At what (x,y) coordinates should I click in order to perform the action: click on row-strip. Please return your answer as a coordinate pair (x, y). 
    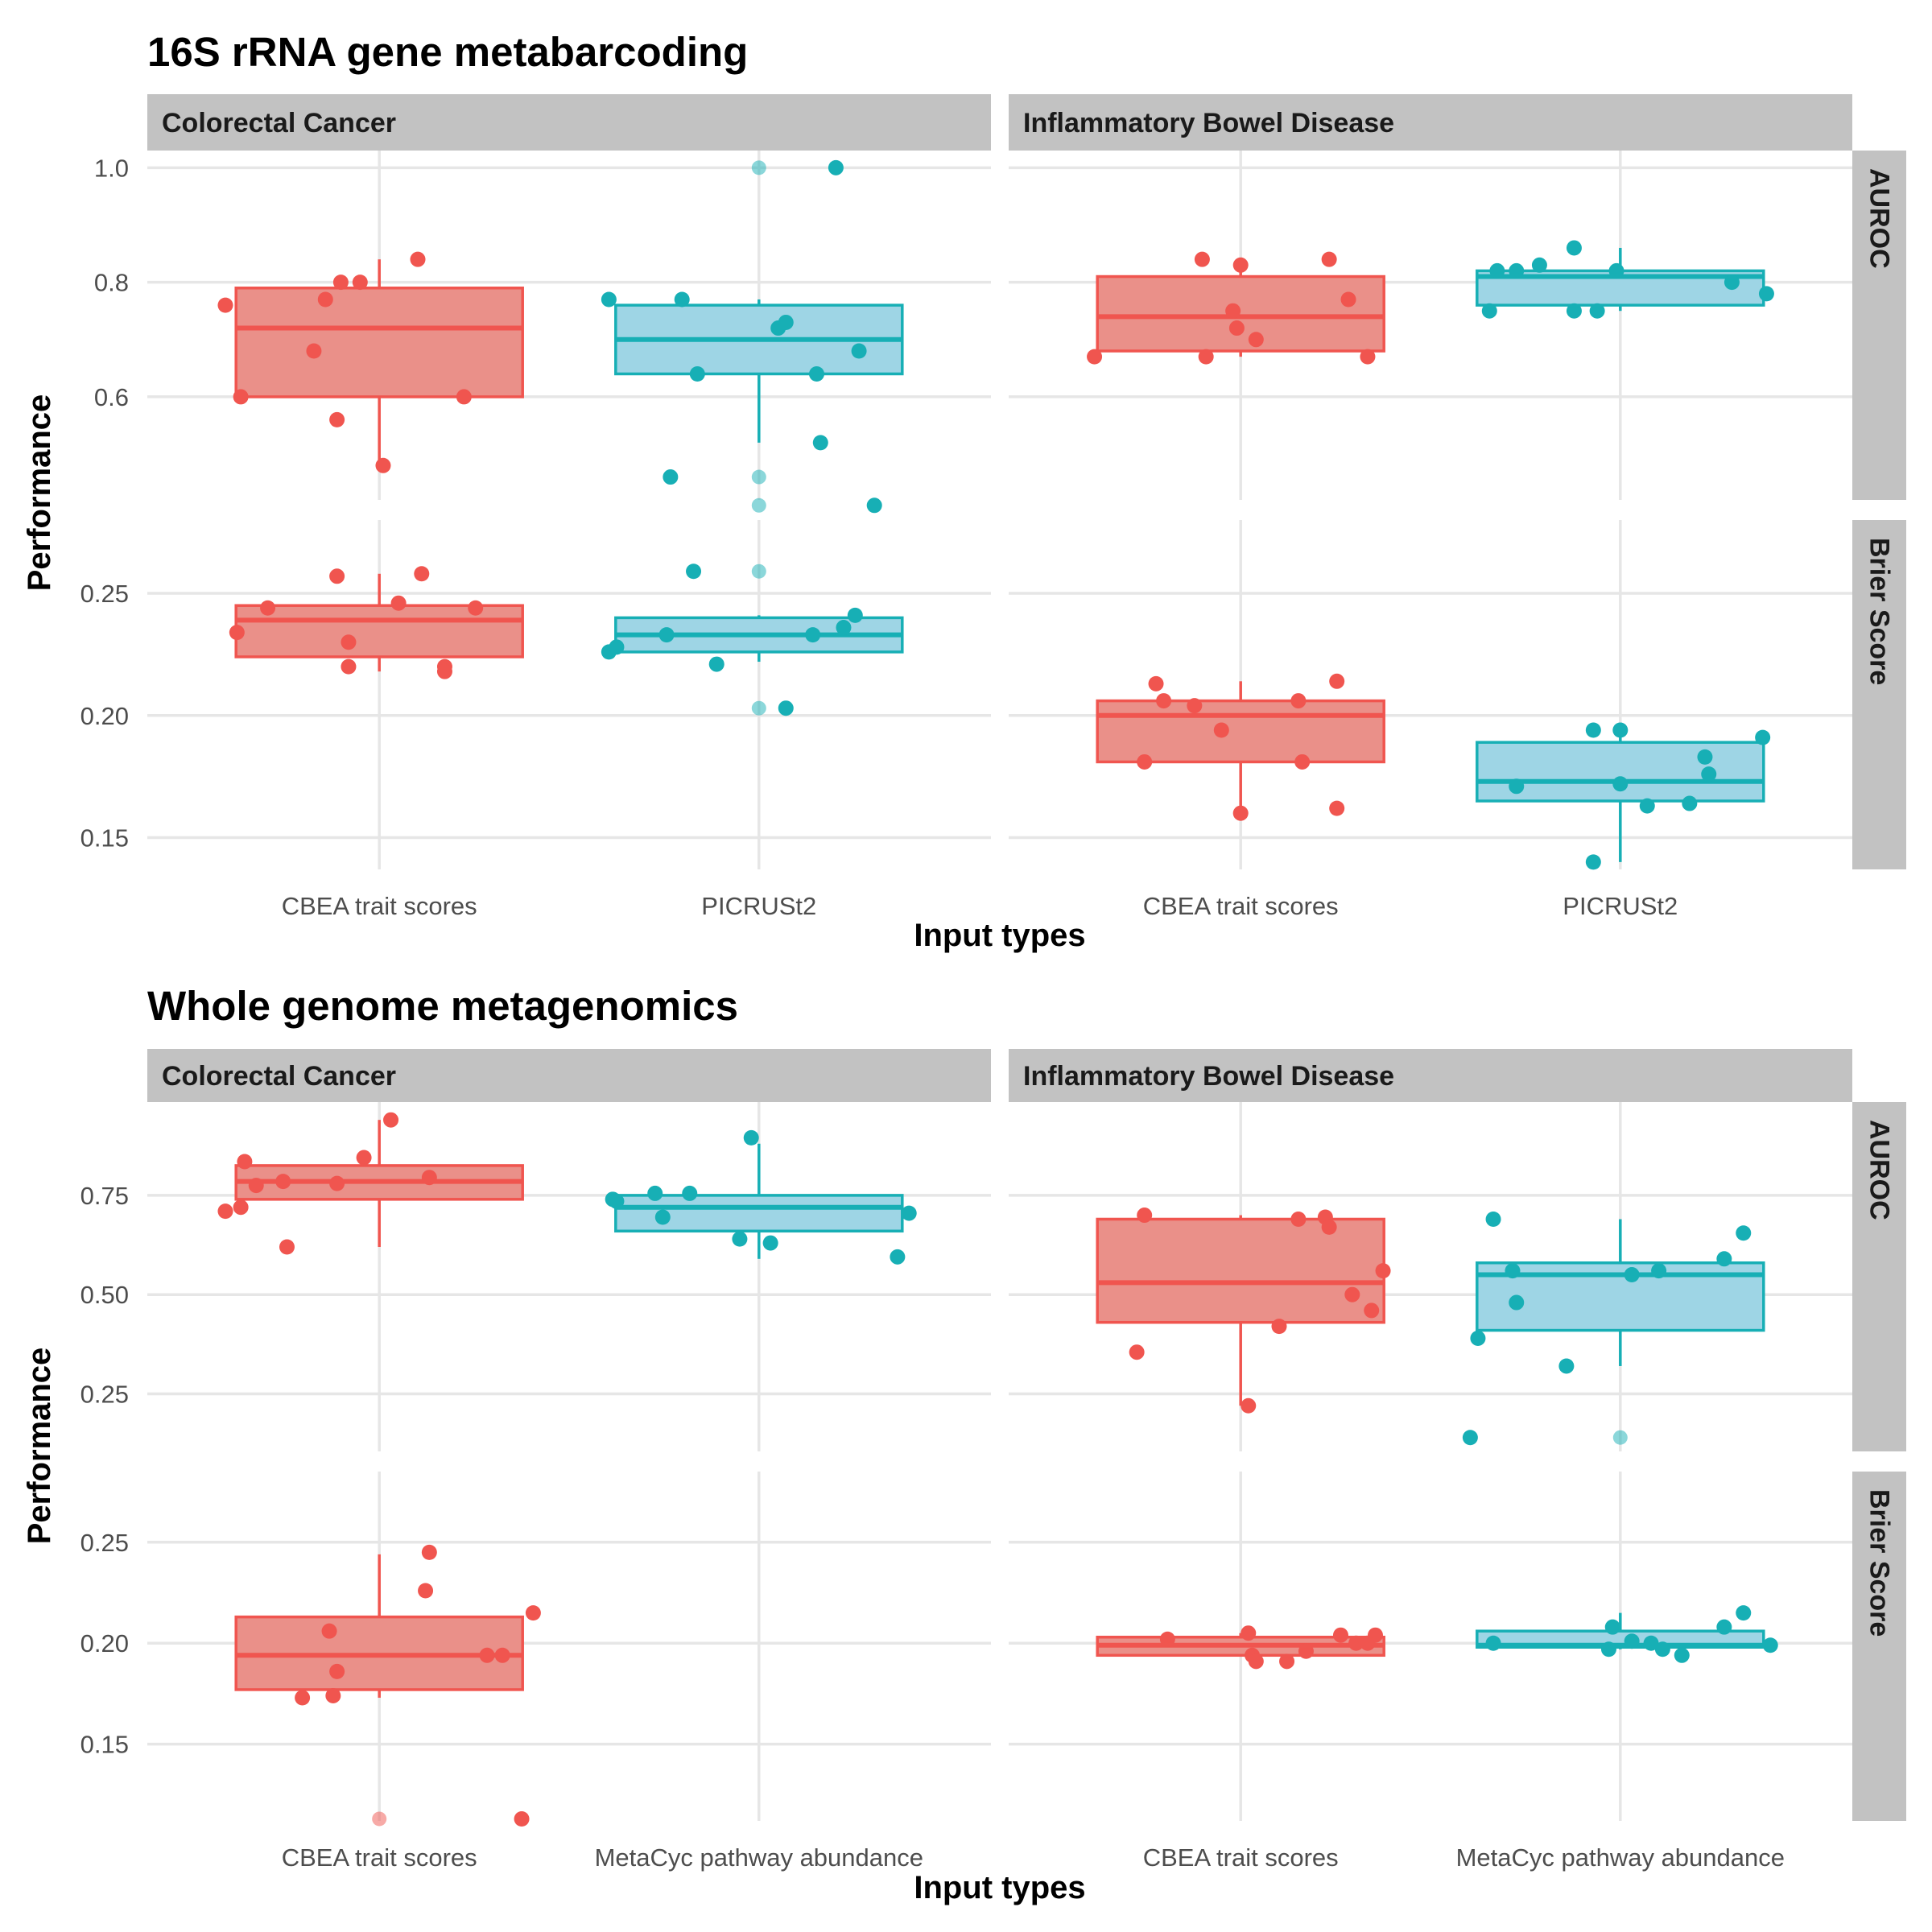
    Looking at the image, I should click on (1879, 1276).